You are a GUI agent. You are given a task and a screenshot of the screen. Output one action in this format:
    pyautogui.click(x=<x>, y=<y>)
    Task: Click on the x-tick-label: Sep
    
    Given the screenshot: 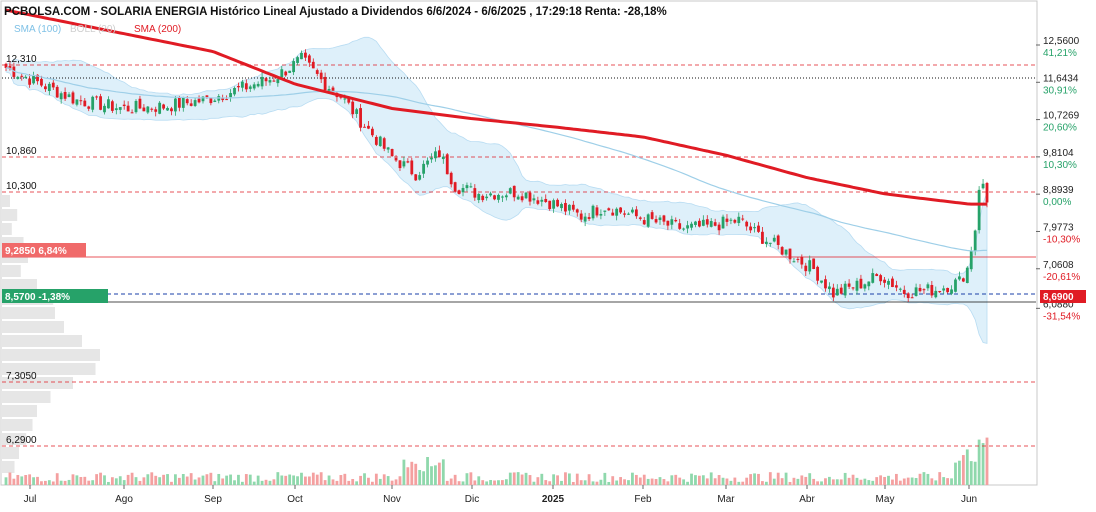 What is the action you would take?
    pyautogui.click(x=213, y=499)
    